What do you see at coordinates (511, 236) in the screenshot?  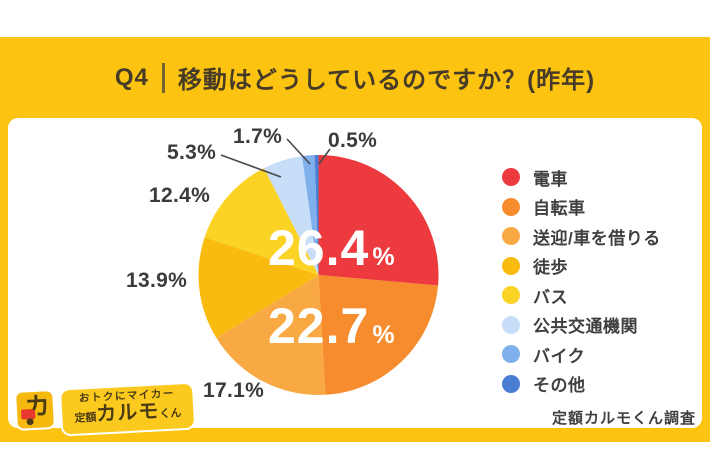 I see `legend-dot-pickup-or-borrowed-car` at bounding box center [511, 236].